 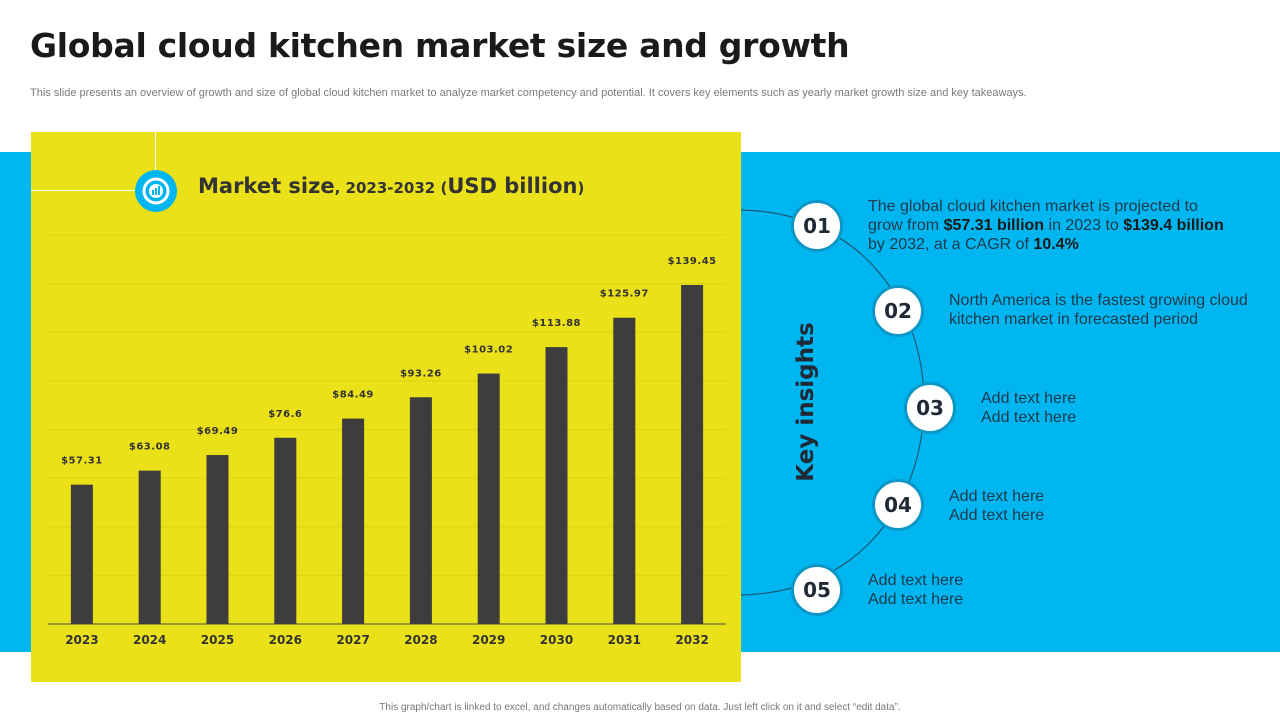 What do you see at coordinates (624, 294) in the screenshot?
I see `data-label-2031: $125.97` at bounding box center [624, 294].